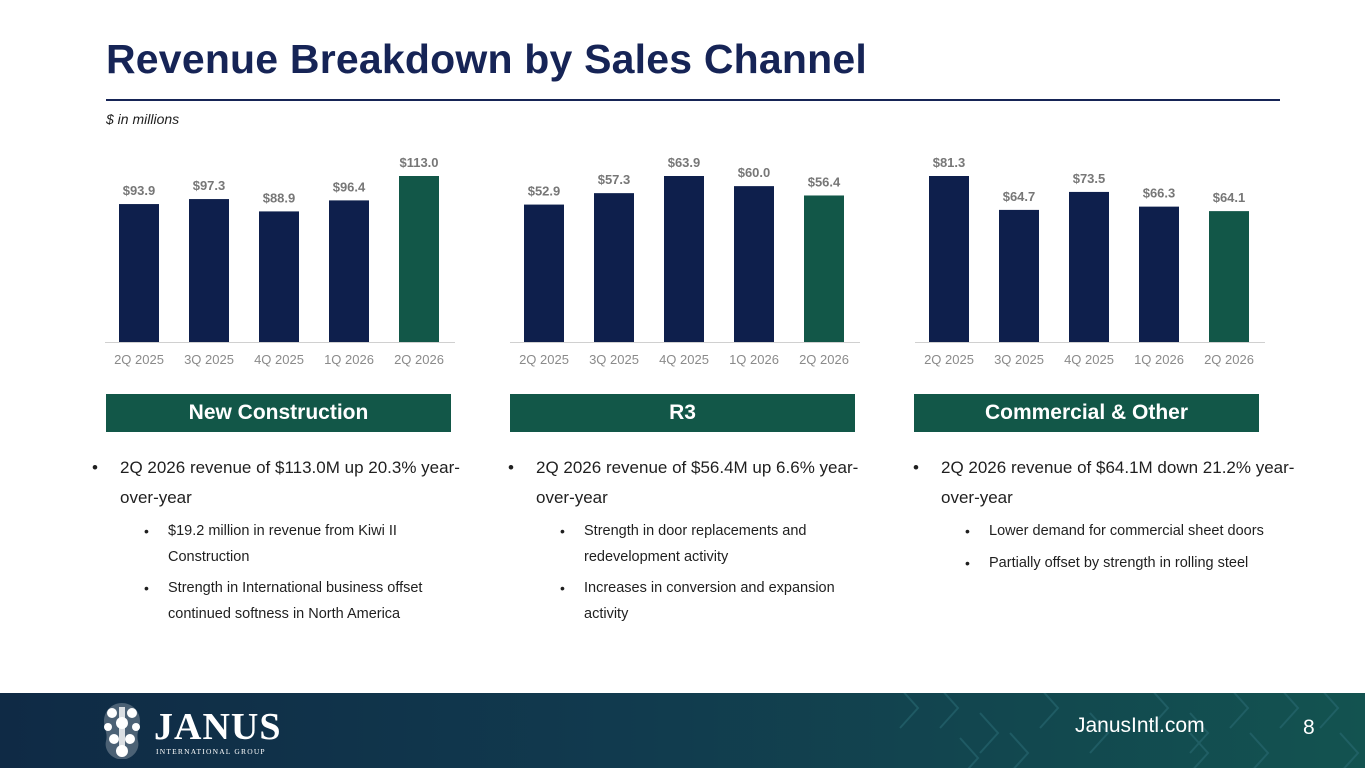  Describe the element at coordinates (279, 197) in the screenshot. I see `bar-value-label: $88.9` at that location.